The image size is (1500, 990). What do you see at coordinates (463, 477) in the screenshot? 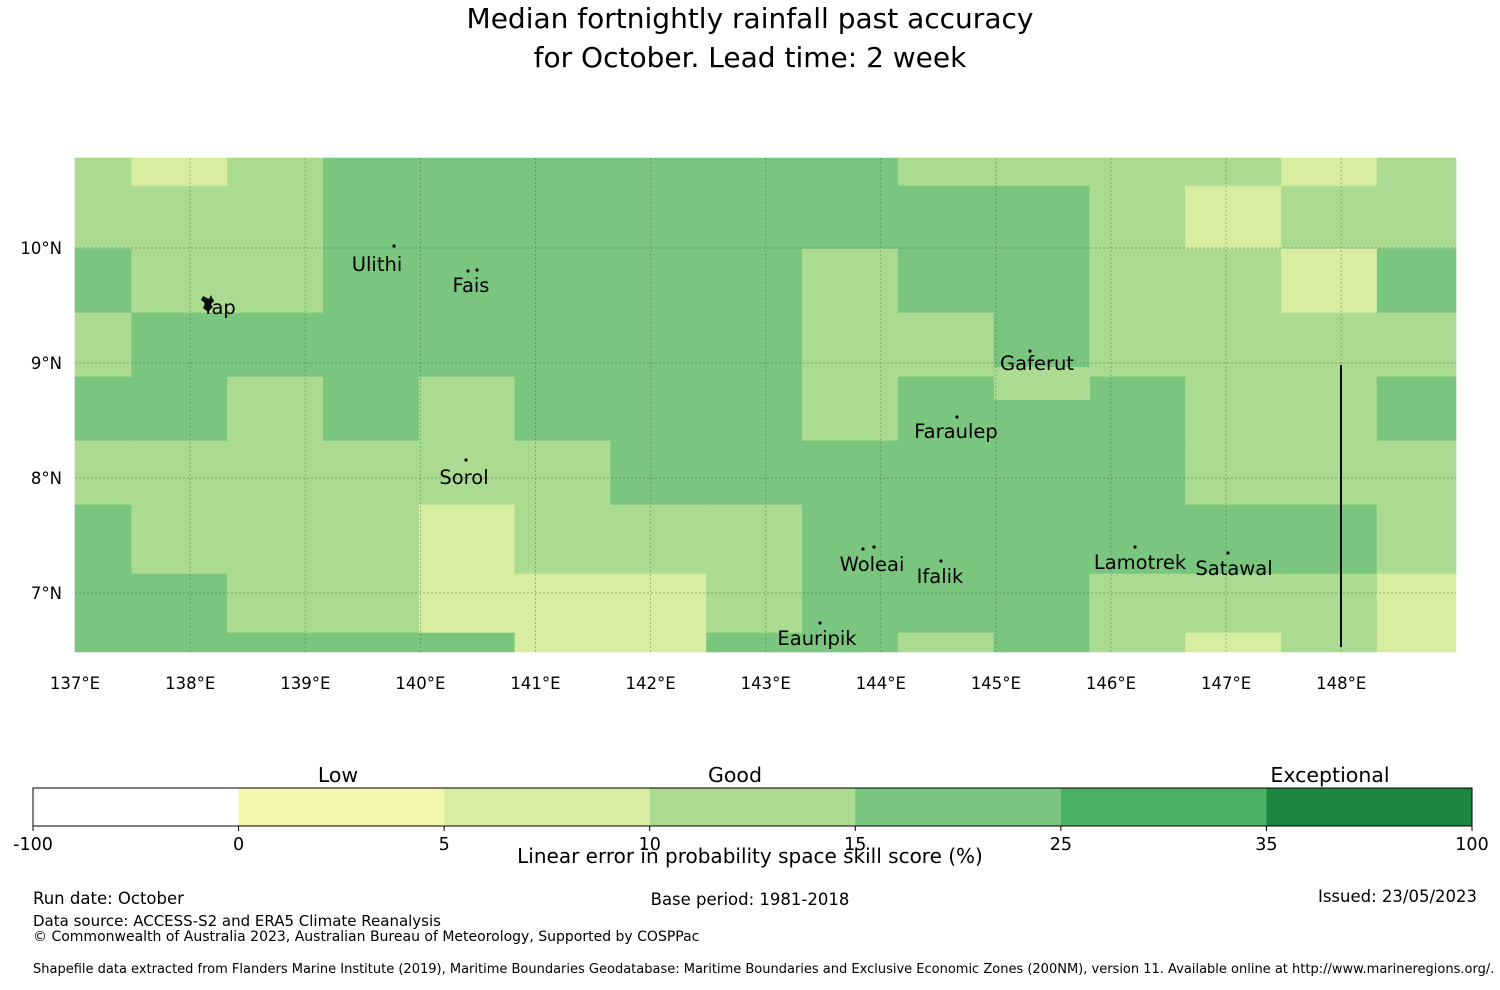
I see `island-label: Sorol` at bounding box center [463, 477].